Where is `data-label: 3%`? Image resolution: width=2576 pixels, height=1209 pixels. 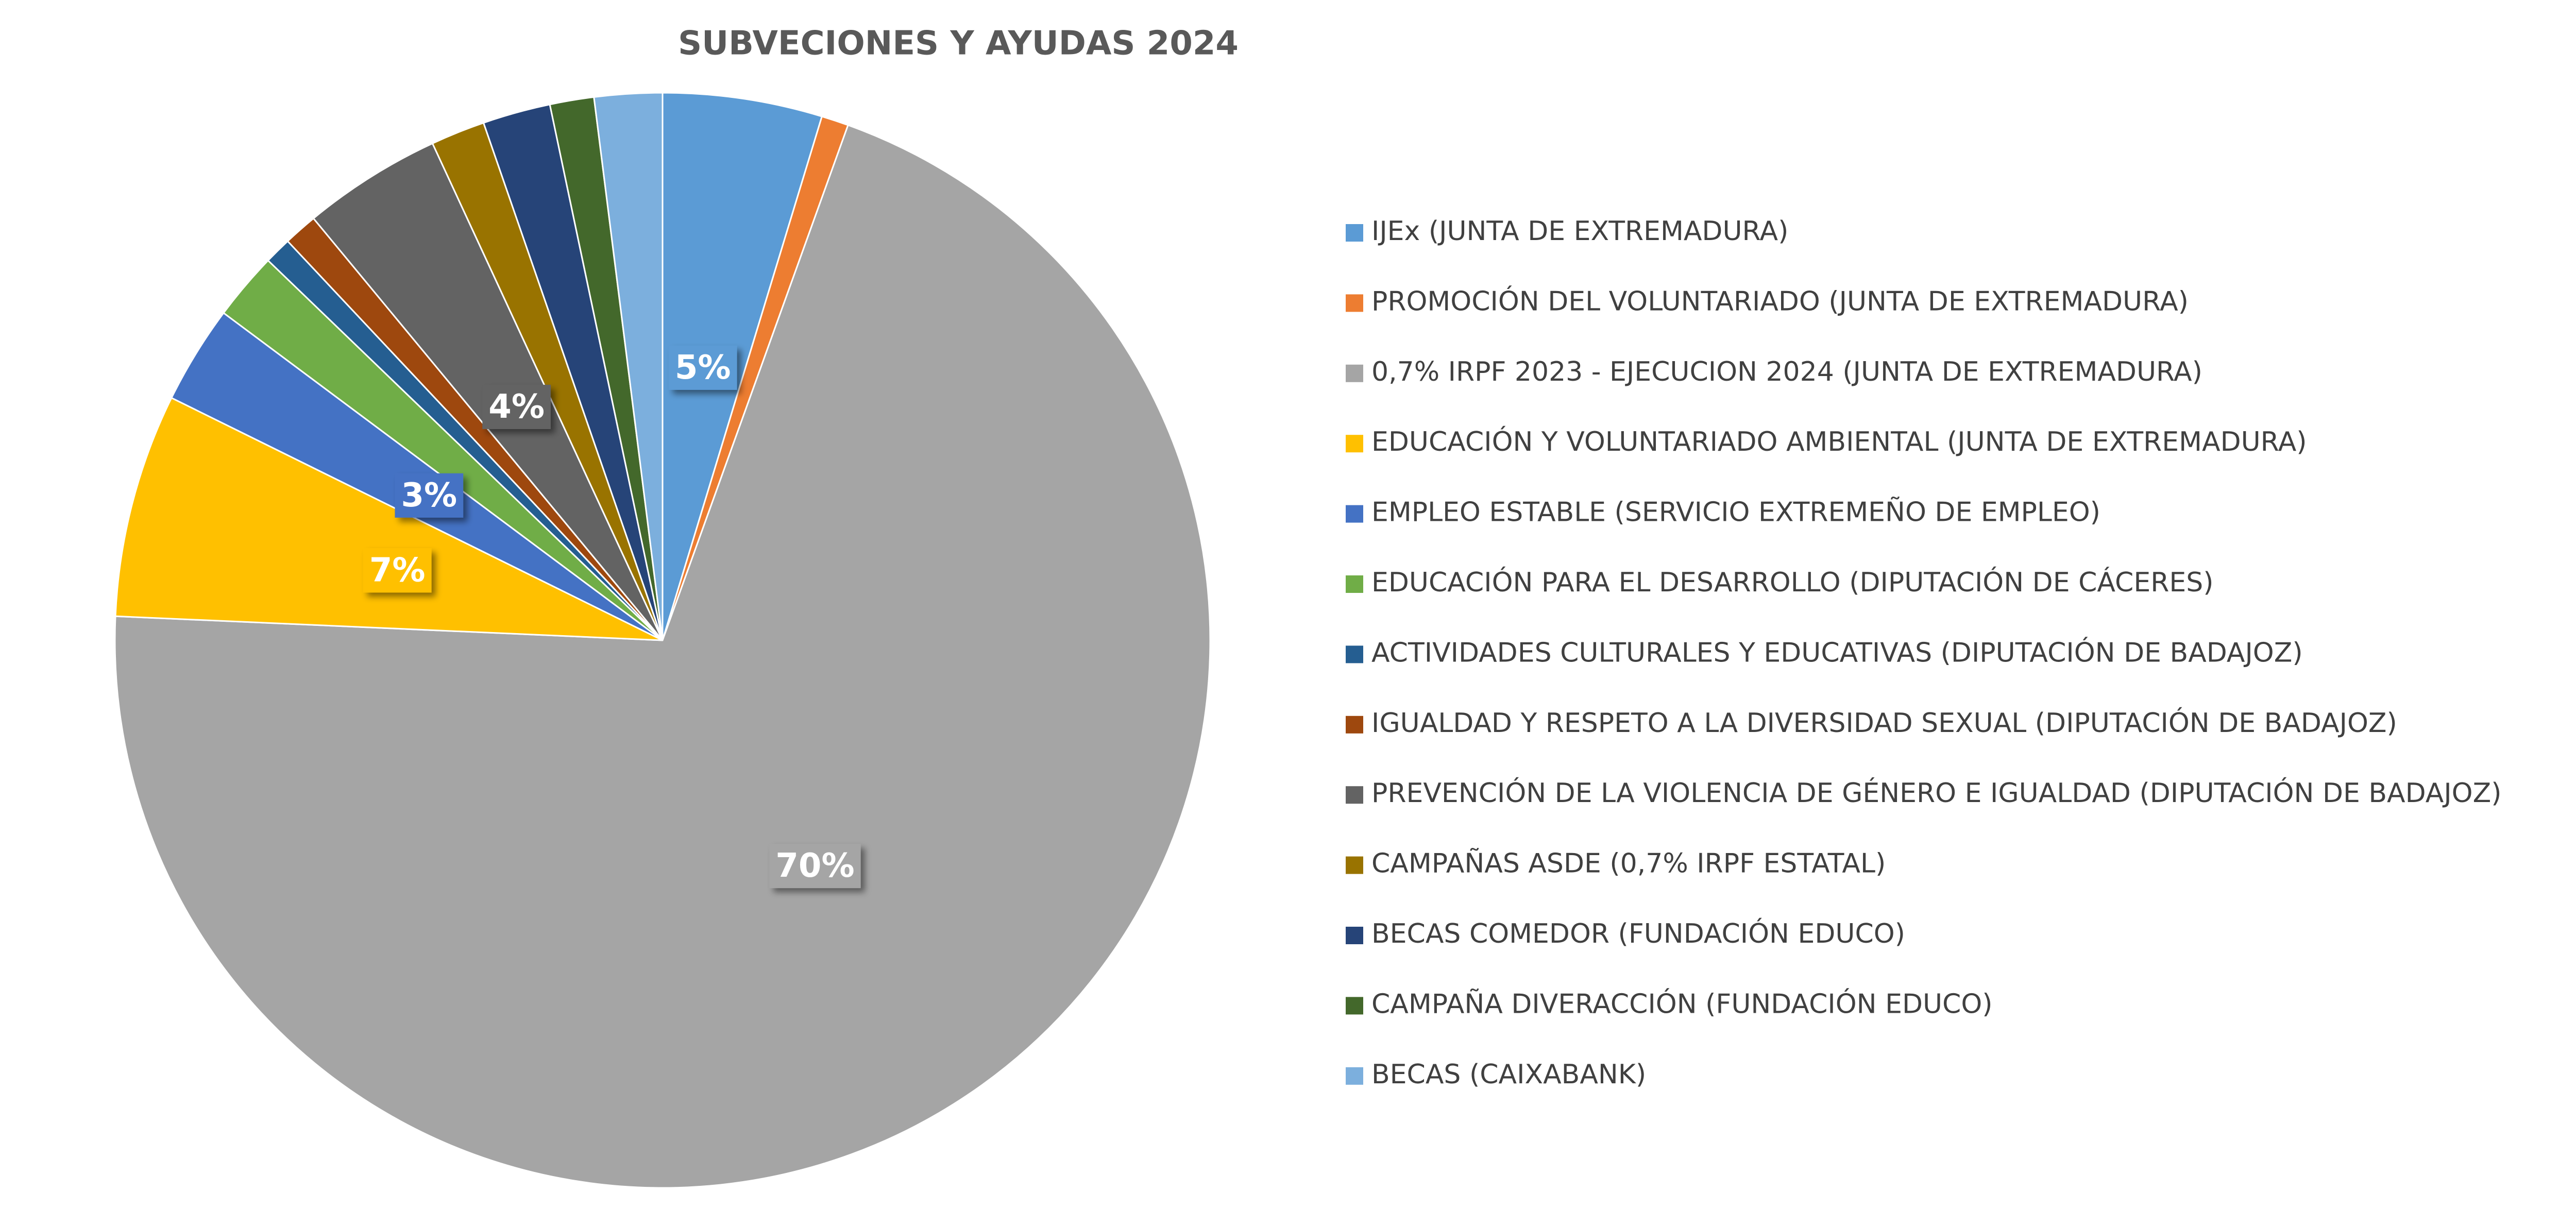
data-label: 3% is located at coordinates (429, 496).